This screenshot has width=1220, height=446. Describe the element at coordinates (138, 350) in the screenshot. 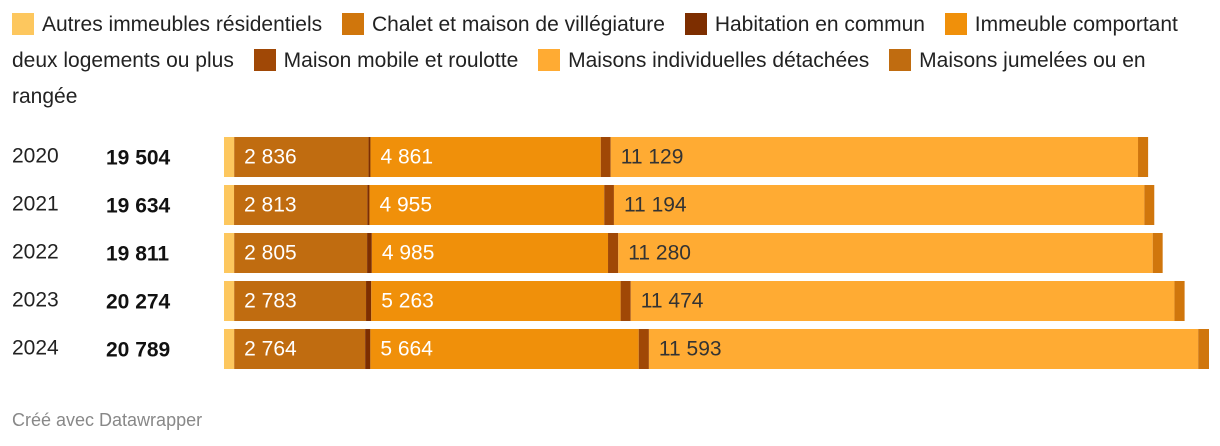

I see `total-label: 20 789` at that location.